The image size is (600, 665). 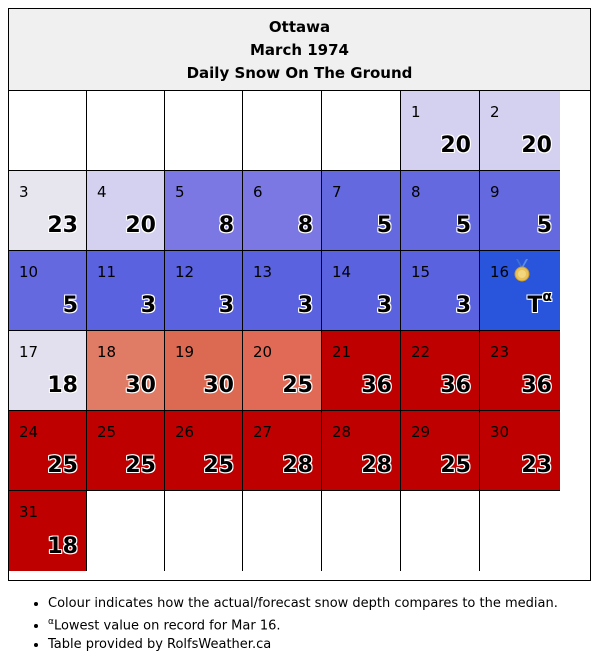 What do you see at coordinates (421, 432) in the screenshot?
I see `day-number: 29` at bounding box center [421, 432].